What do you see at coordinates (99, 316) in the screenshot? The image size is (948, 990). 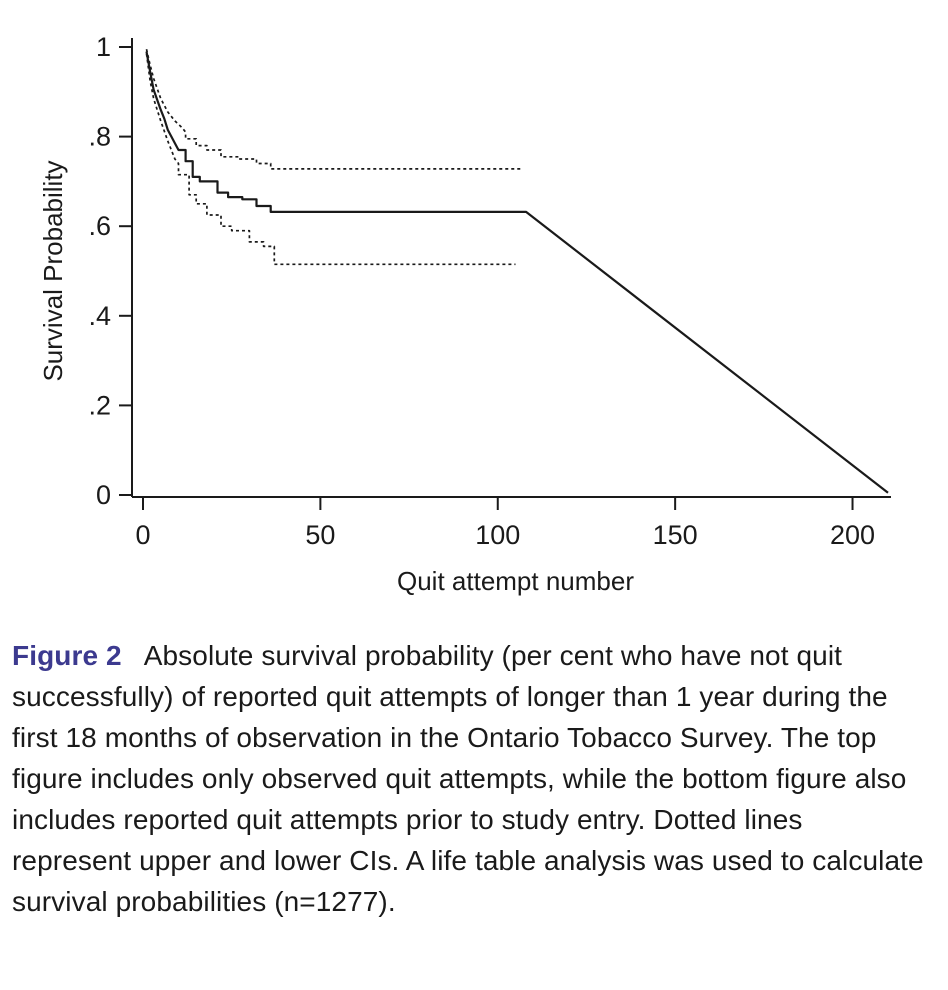 I see `y-tick-label: .4` at bounding box center [99, 316].